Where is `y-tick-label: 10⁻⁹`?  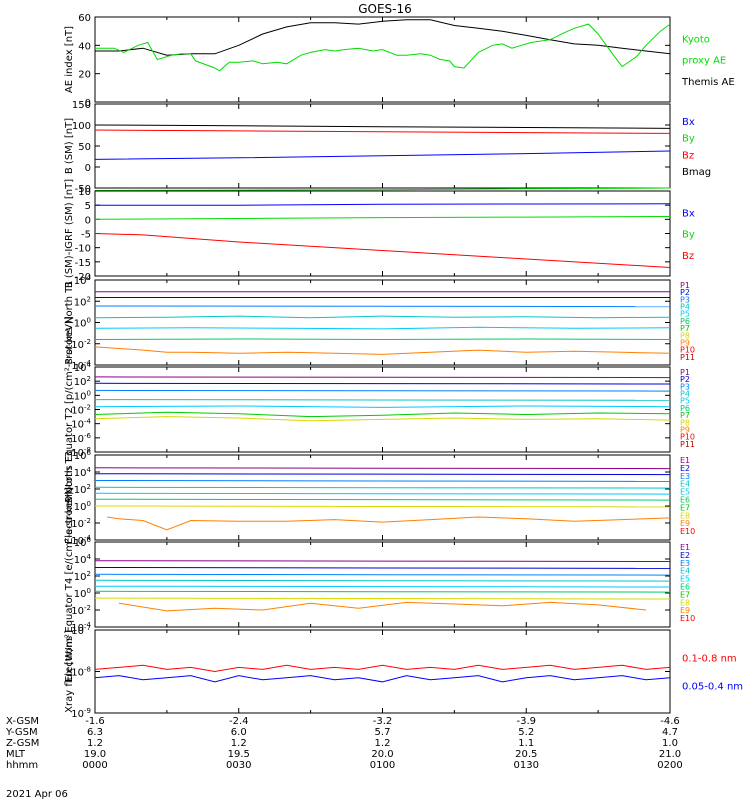
y-tick-label: 10⁻⁹ is located at coordinates (81, 713).